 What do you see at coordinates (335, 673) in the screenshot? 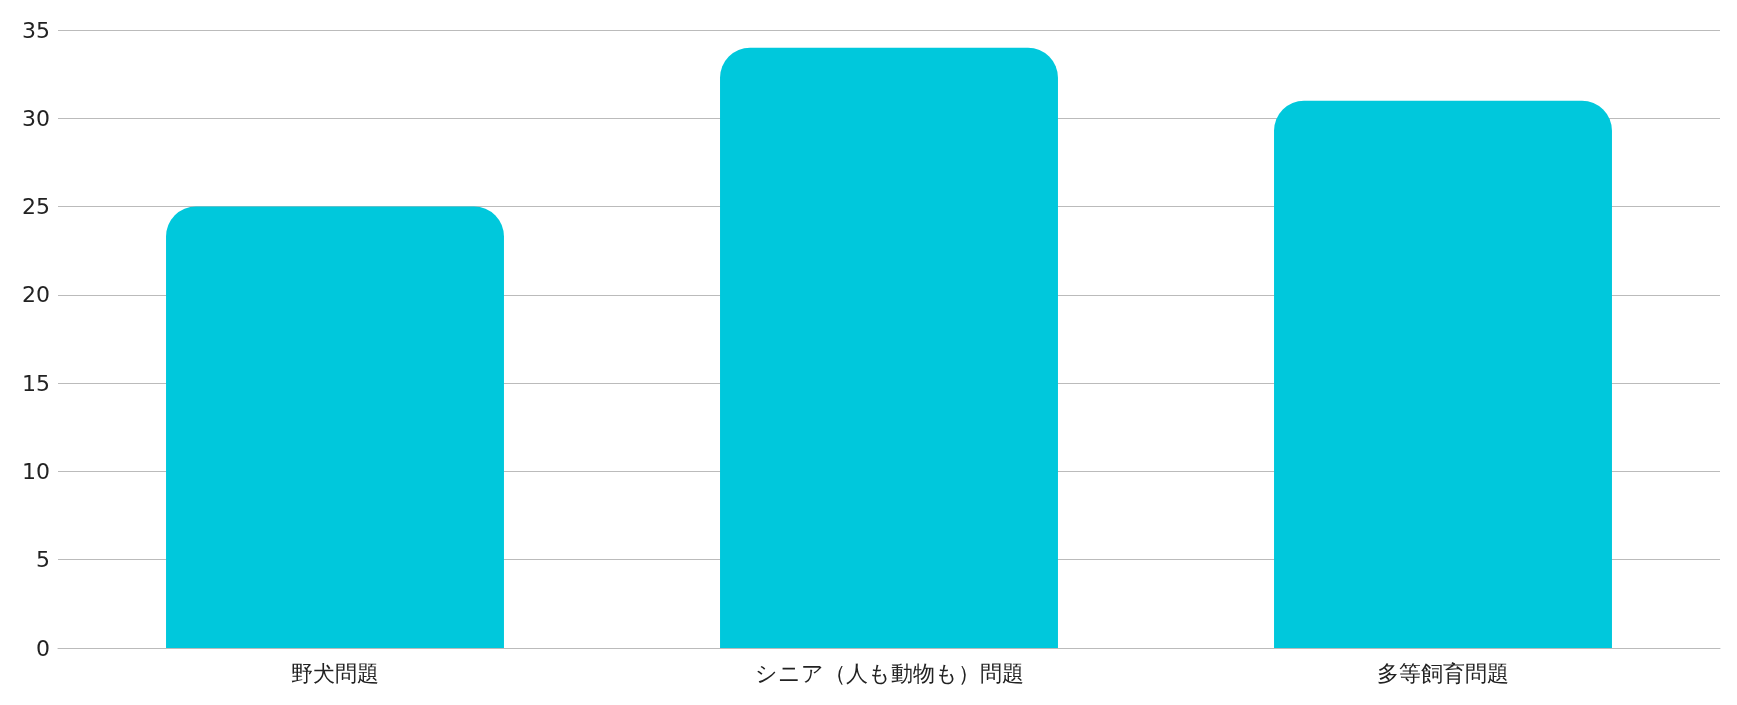
I see `x-tick-label: 野犬問題` at bounding box center [335, 673].